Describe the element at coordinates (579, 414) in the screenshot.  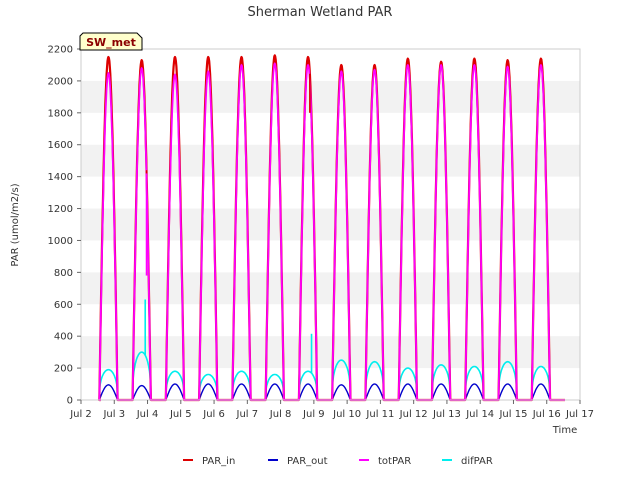
I see `x-tick-label: Jul 17` at that location.